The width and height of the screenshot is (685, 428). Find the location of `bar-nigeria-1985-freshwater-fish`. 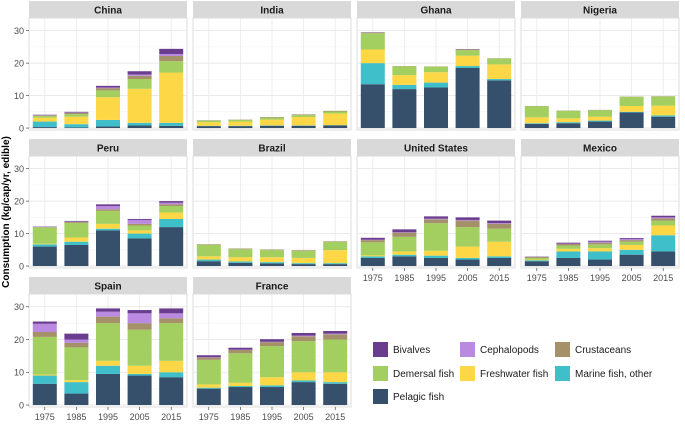

bar-nigeria-1985-freshwater-fish is located at coordinates (568, 120).